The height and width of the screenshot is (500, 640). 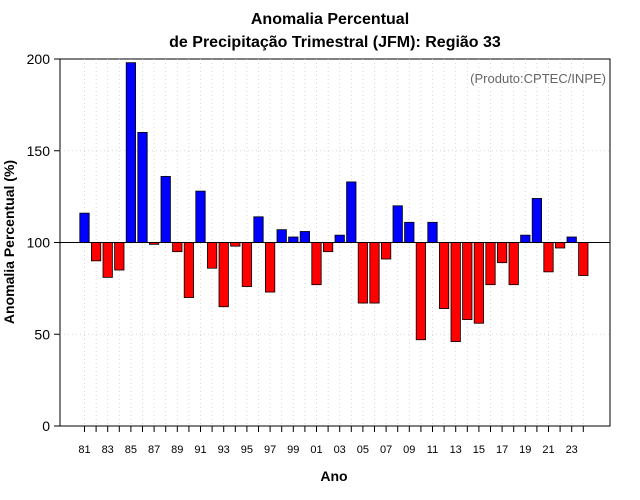 What do you see at coordinates (39, 59) in the screenshot?
I see `y-tick-label: 200` at bounding box center [39, 59].